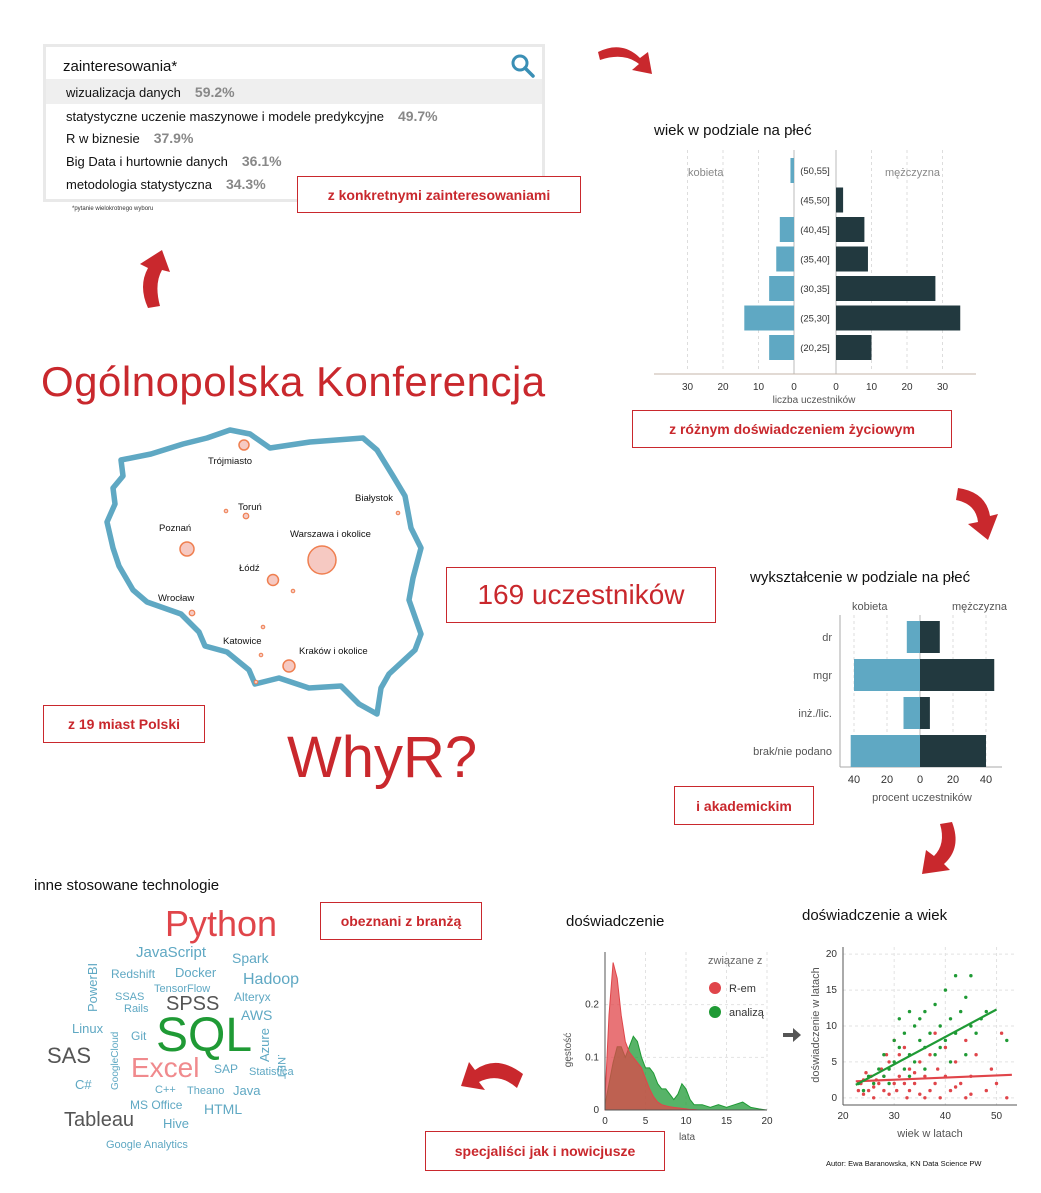 The image size is (1041, 1193). I want to click on axis-label: wiek w latach, so click(929, 1134).